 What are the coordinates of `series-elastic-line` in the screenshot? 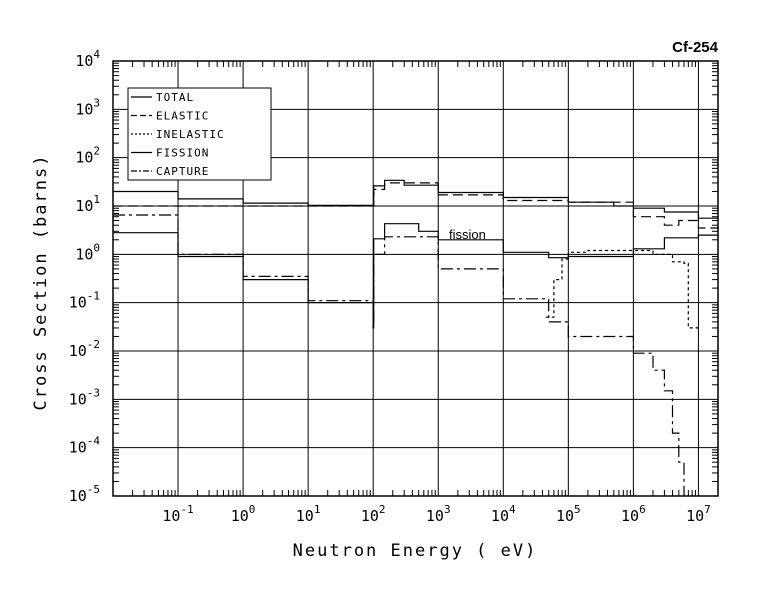 It's located at (416, 209).